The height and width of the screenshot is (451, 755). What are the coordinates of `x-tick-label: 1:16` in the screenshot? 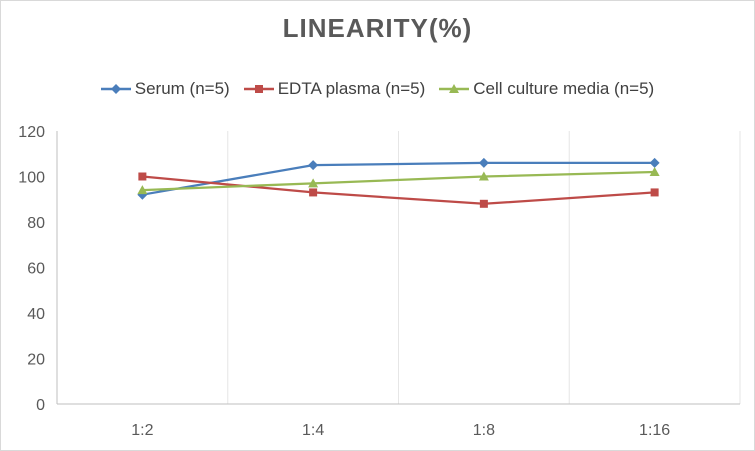 It's located at (654, 430).